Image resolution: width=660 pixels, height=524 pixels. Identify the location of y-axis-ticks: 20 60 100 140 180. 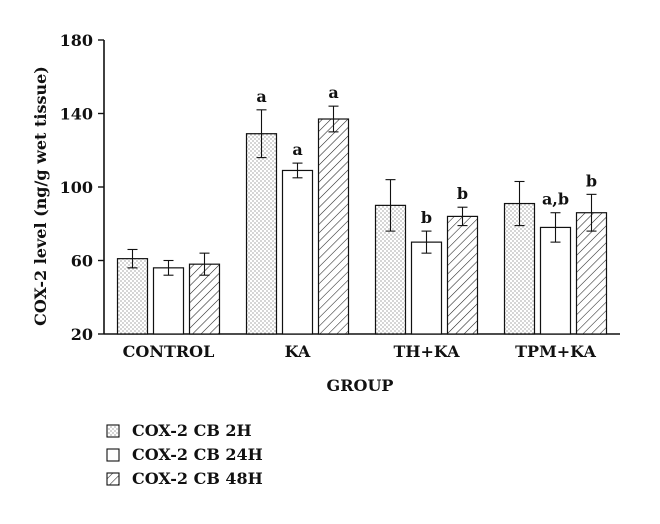
(82, 187).